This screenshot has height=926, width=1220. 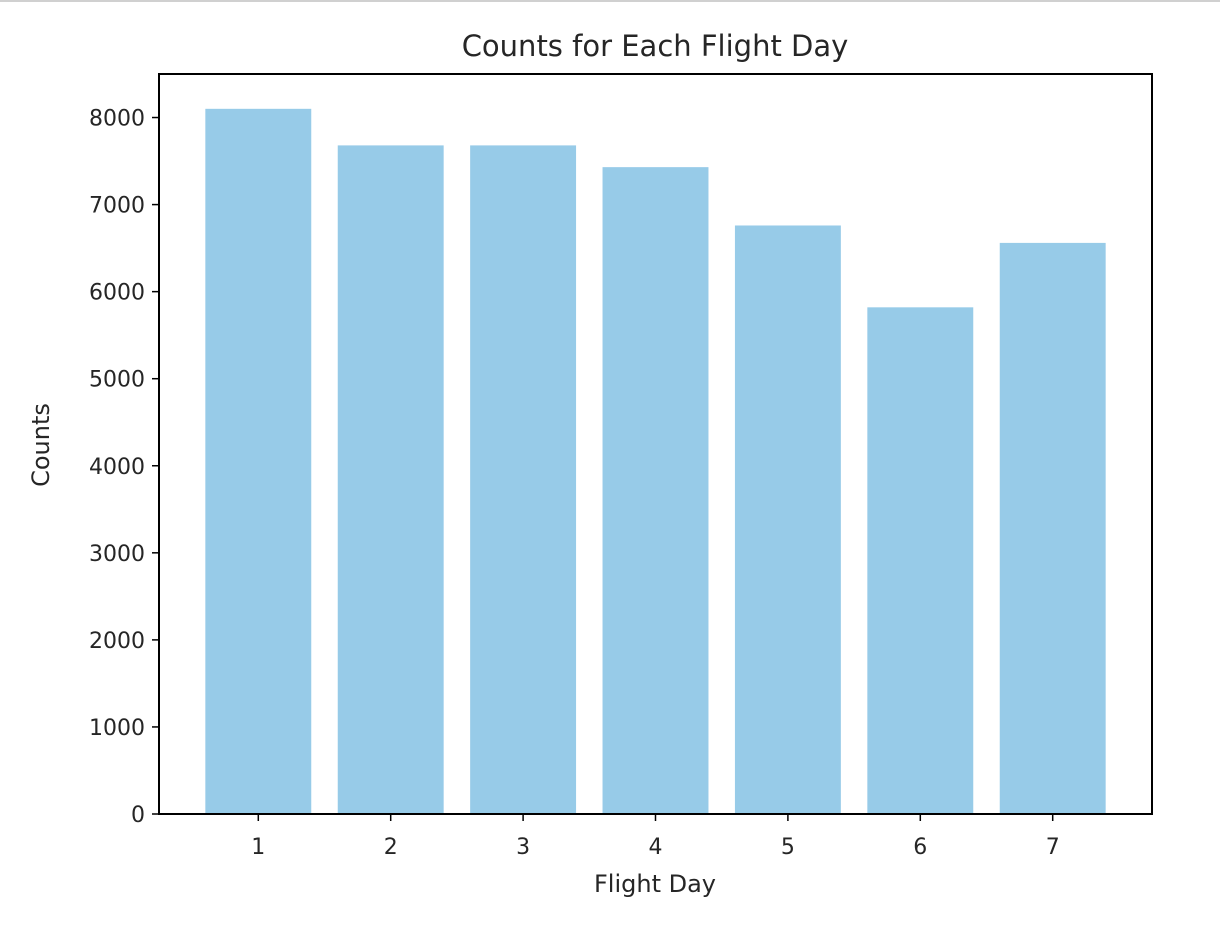 What do you see at coordinates (117, 206) in the screenshot?
I see `y-tick-label: 7000` at bounding box center [117, 206].